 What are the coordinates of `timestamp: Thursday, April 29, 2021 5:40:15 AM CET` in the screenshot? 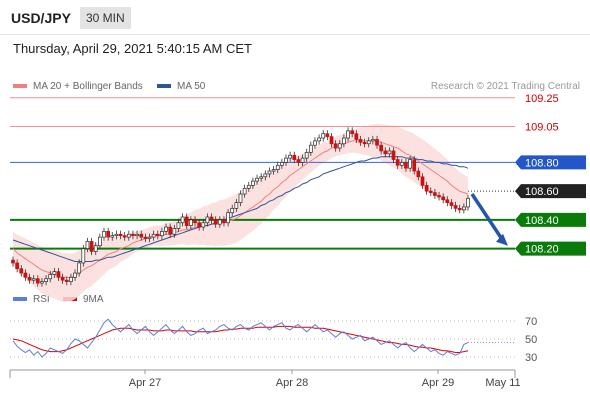 It's located at (132, 48).